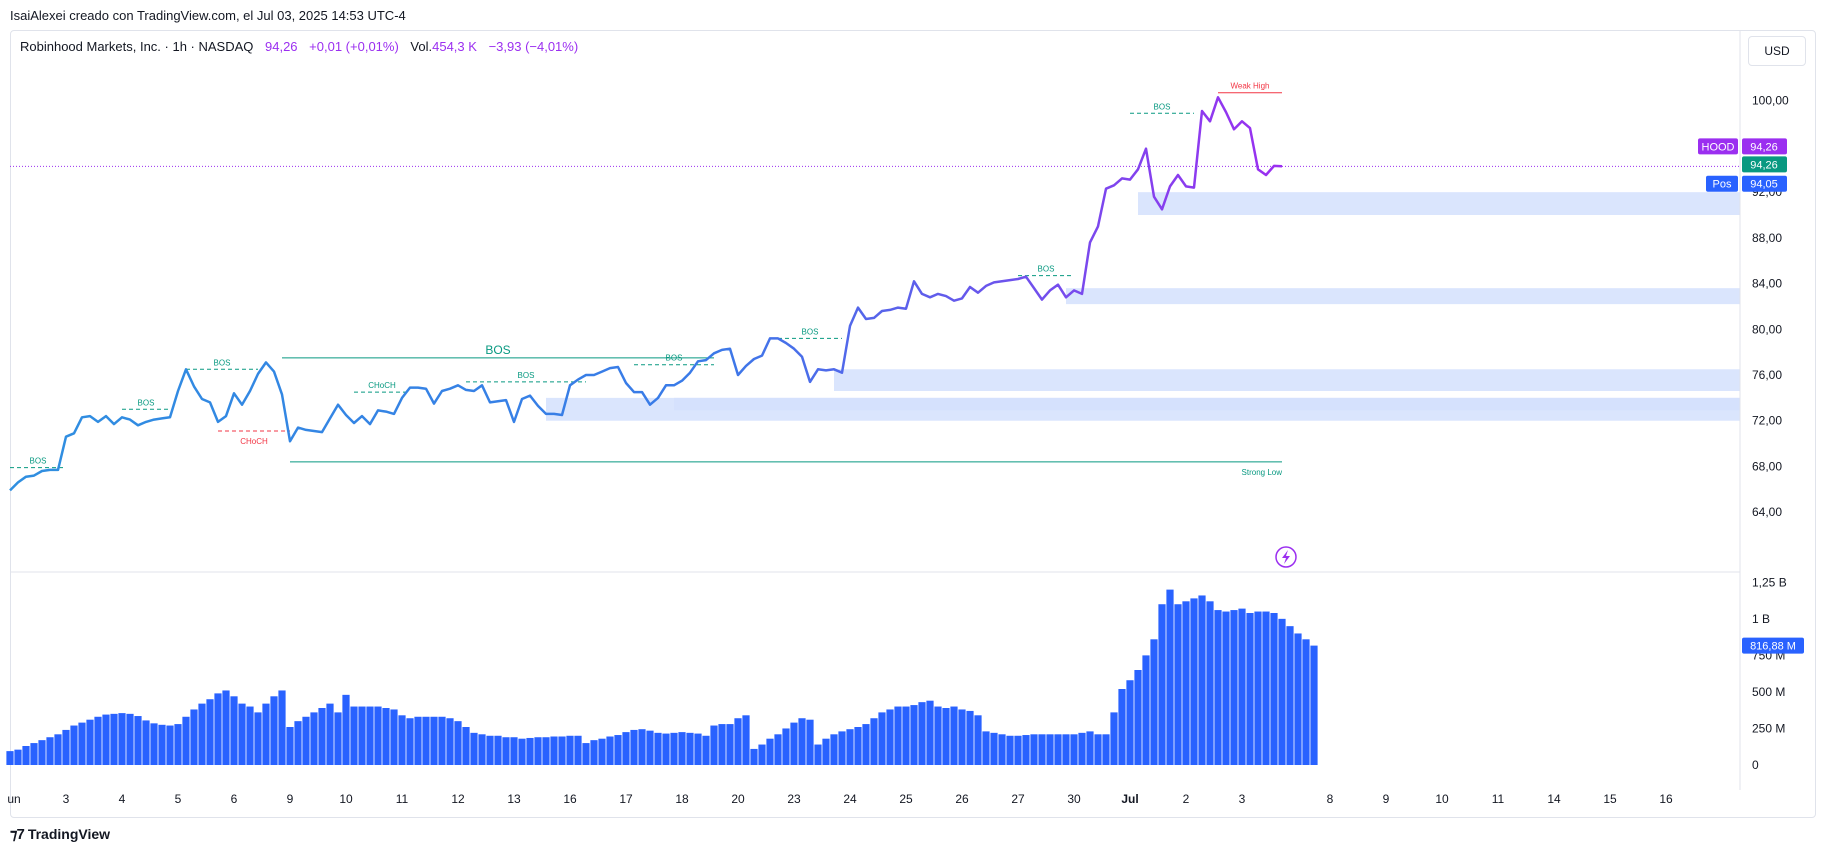 The width and height of the screenshot is (1825, 853). I want to click on price-tag-value: 94,26, so click(1764, 165).